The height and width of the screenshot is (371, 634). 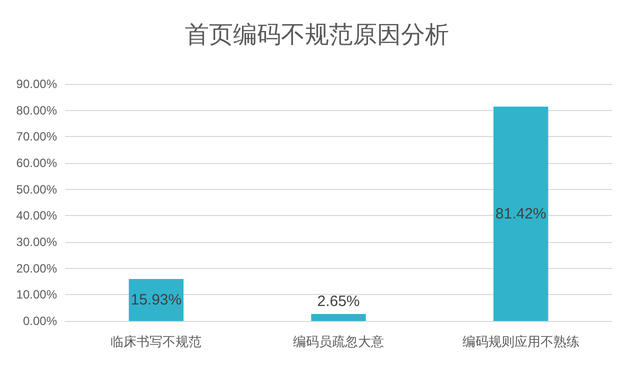 What do you see at coordinates (317, 35) in the screenshot?
I see `chart-title: 首页编码不规范原因分析` at bounding box center [317, 35].